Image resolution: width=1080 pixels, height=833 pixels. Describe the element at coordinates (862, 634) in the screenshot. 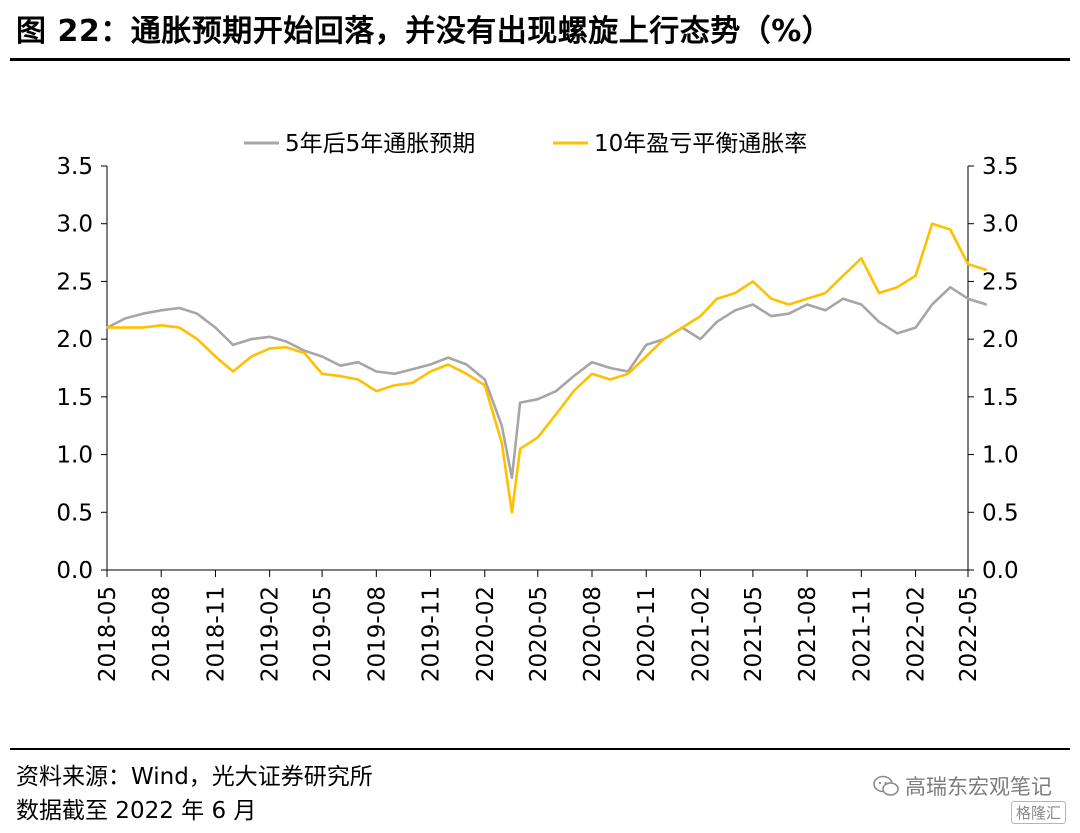

I see `x-tick-label: 2021-11` at that location.